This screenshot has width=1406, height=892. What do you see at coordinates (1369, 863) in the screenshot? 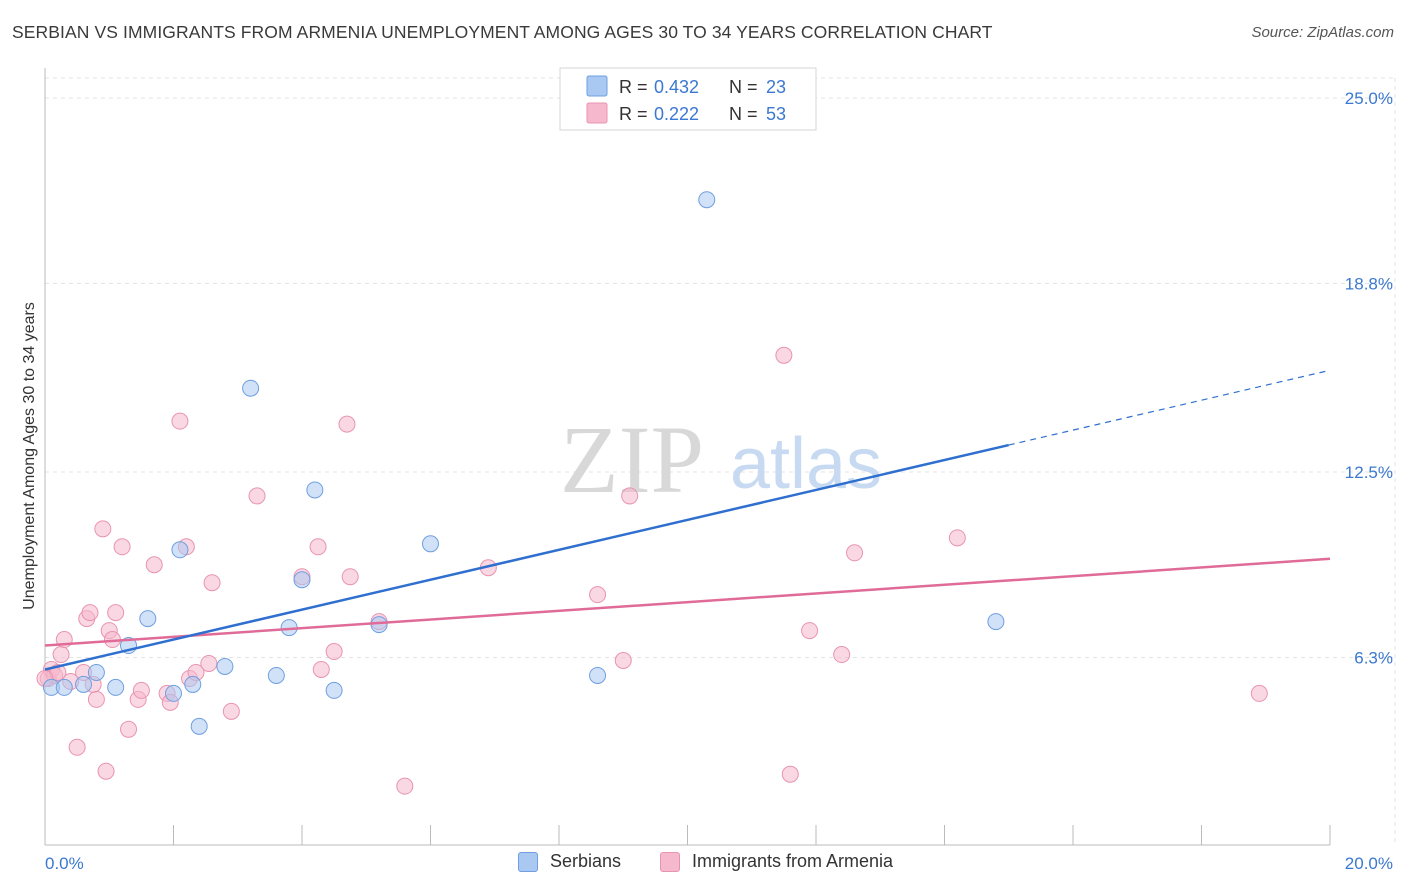
I see `x-tick-label: 20.0%` at bounding box center [1369, 863].